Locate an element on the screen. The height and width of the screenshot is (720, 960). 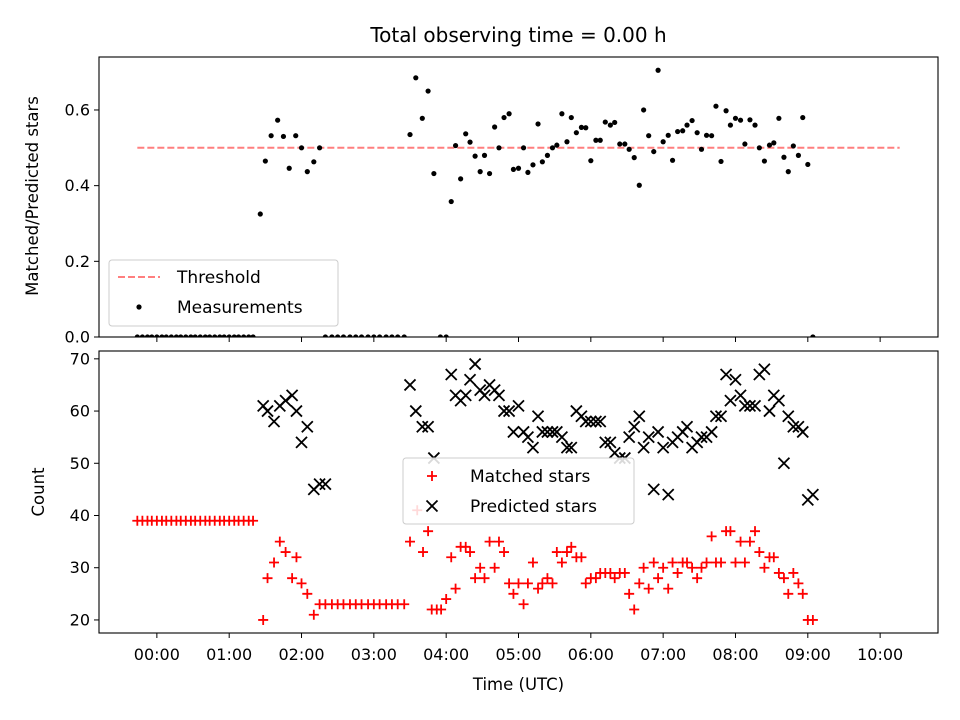
x-tick-label: 00:00 is located at coordinates (157, 654).